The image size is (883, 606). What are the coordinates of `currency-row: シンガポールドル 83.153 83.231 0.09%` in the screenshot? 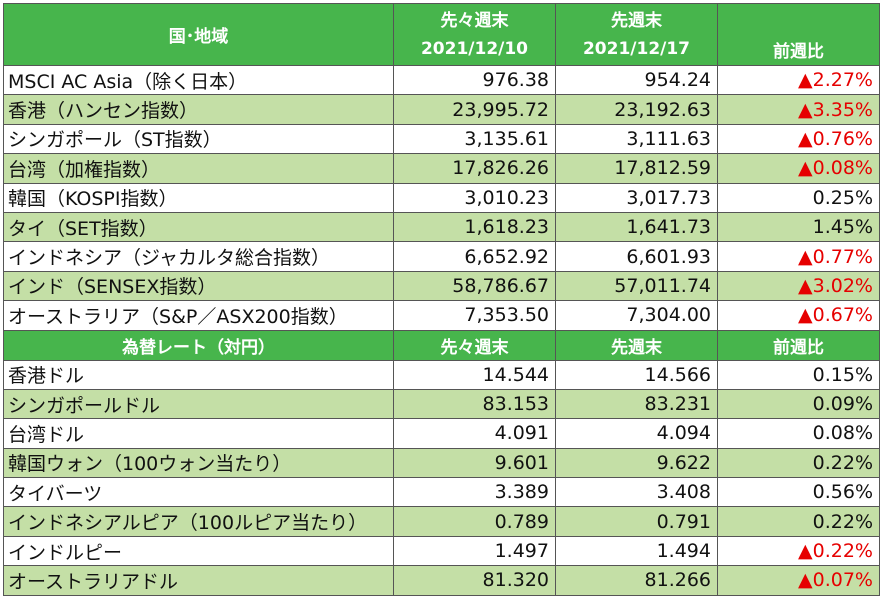 It's located at (441, 404).